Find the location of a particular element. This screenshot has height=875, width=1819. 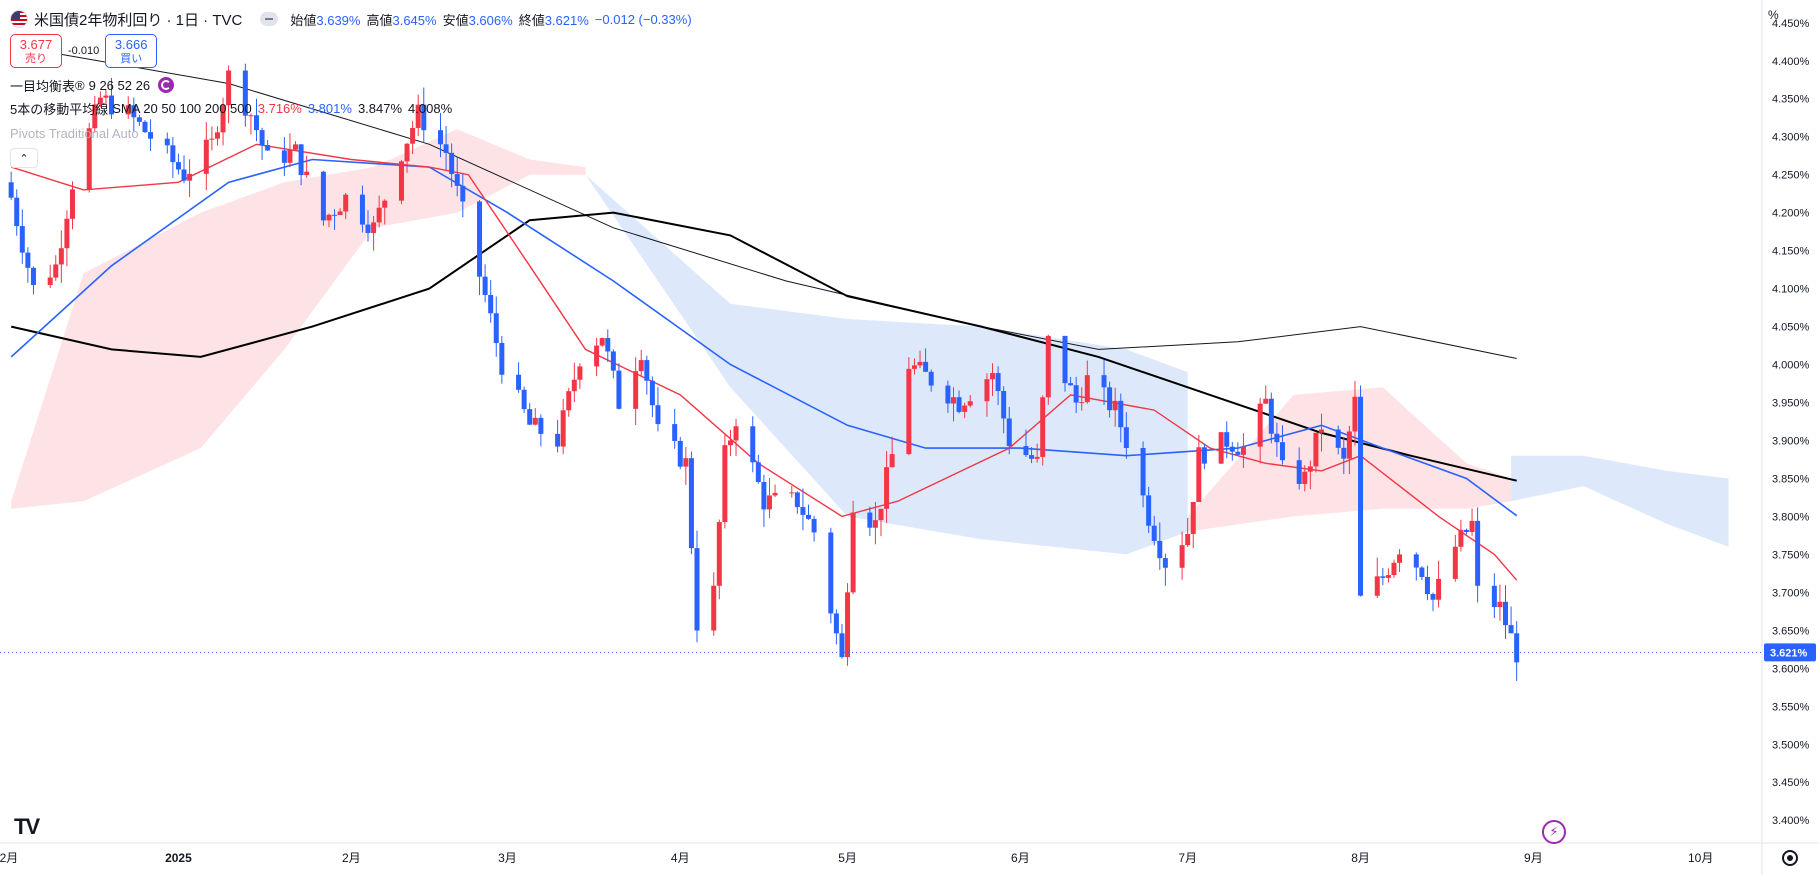

x-tick-label: 5月 is located at coordinates (847, 858).